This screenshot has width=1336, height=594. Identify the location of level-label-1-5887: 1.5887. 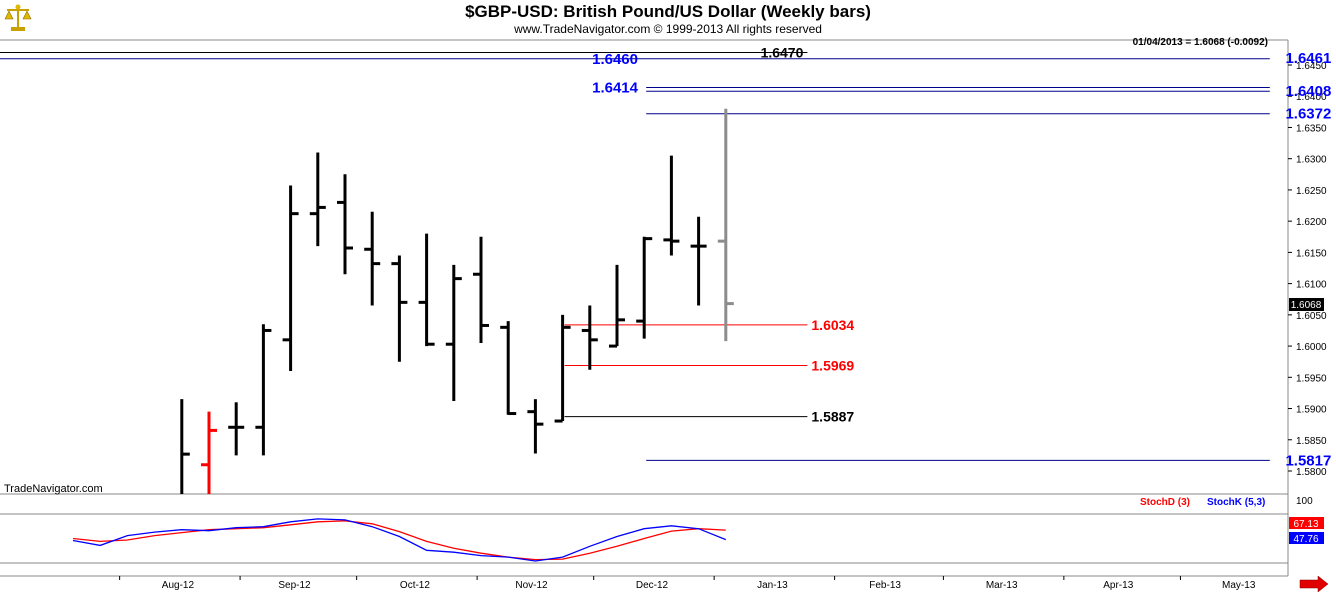
(832, 417).